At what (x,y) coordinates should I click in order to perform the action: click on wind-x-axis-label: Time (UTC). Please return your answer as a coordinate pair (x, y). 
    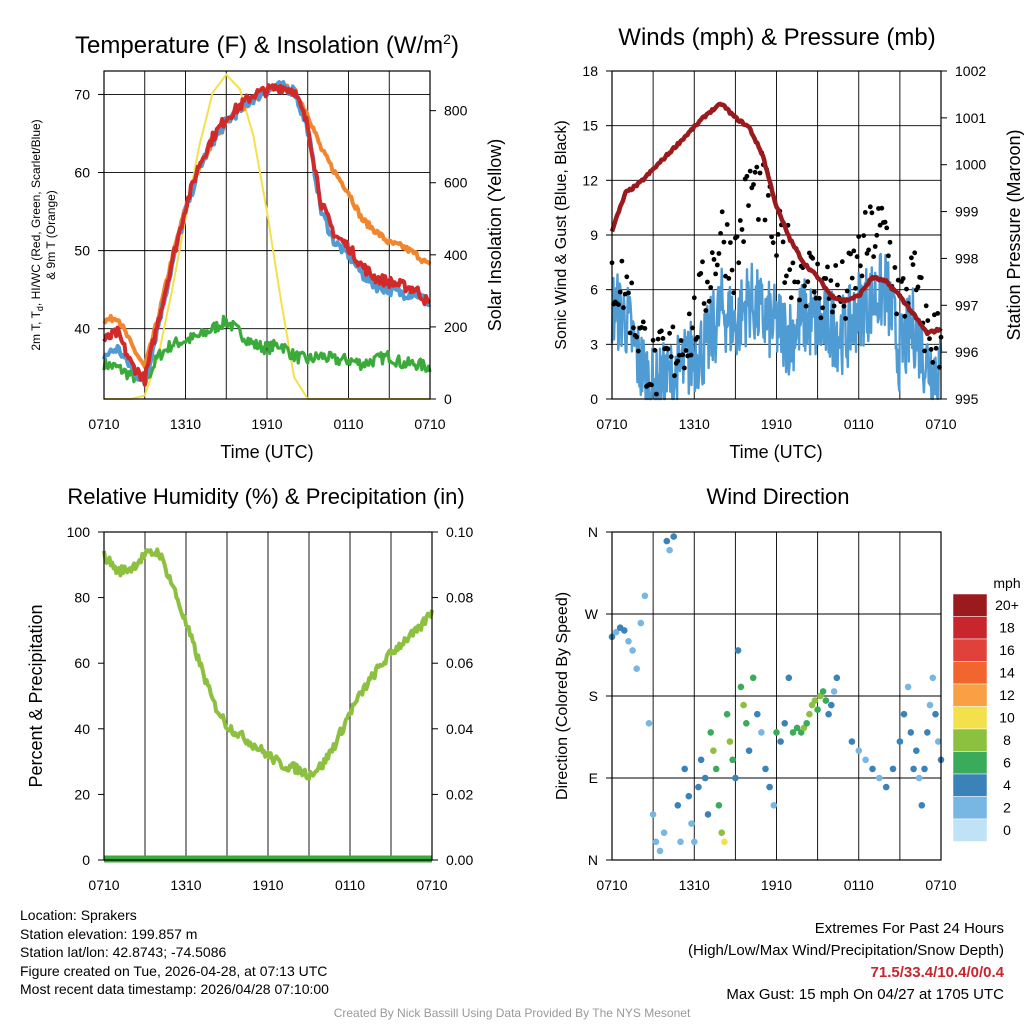
    Looking at the image, I should click on (775, 452).